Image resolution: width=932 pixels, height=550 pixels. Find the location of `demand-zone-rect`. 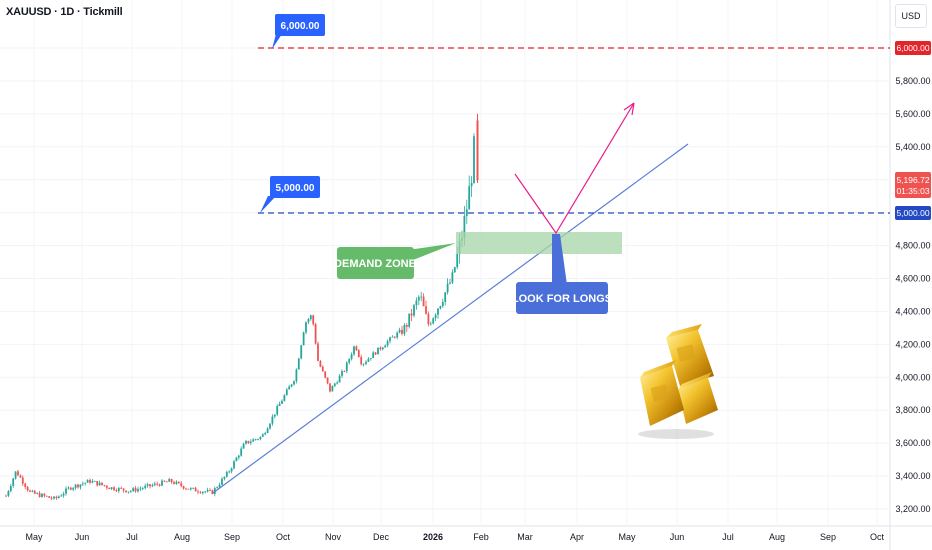

demand-zone-rect is located at coordinates (539, 243).